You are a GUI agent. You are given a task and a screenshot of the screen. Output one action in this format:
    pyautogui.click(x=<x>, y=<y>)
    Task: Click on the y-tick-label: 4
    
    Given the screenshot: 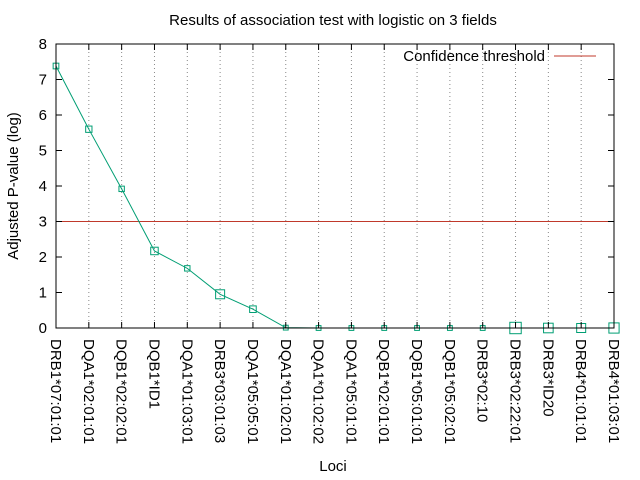 What is the action you would take?
    pyautogui.click(x=43, y=186)
    